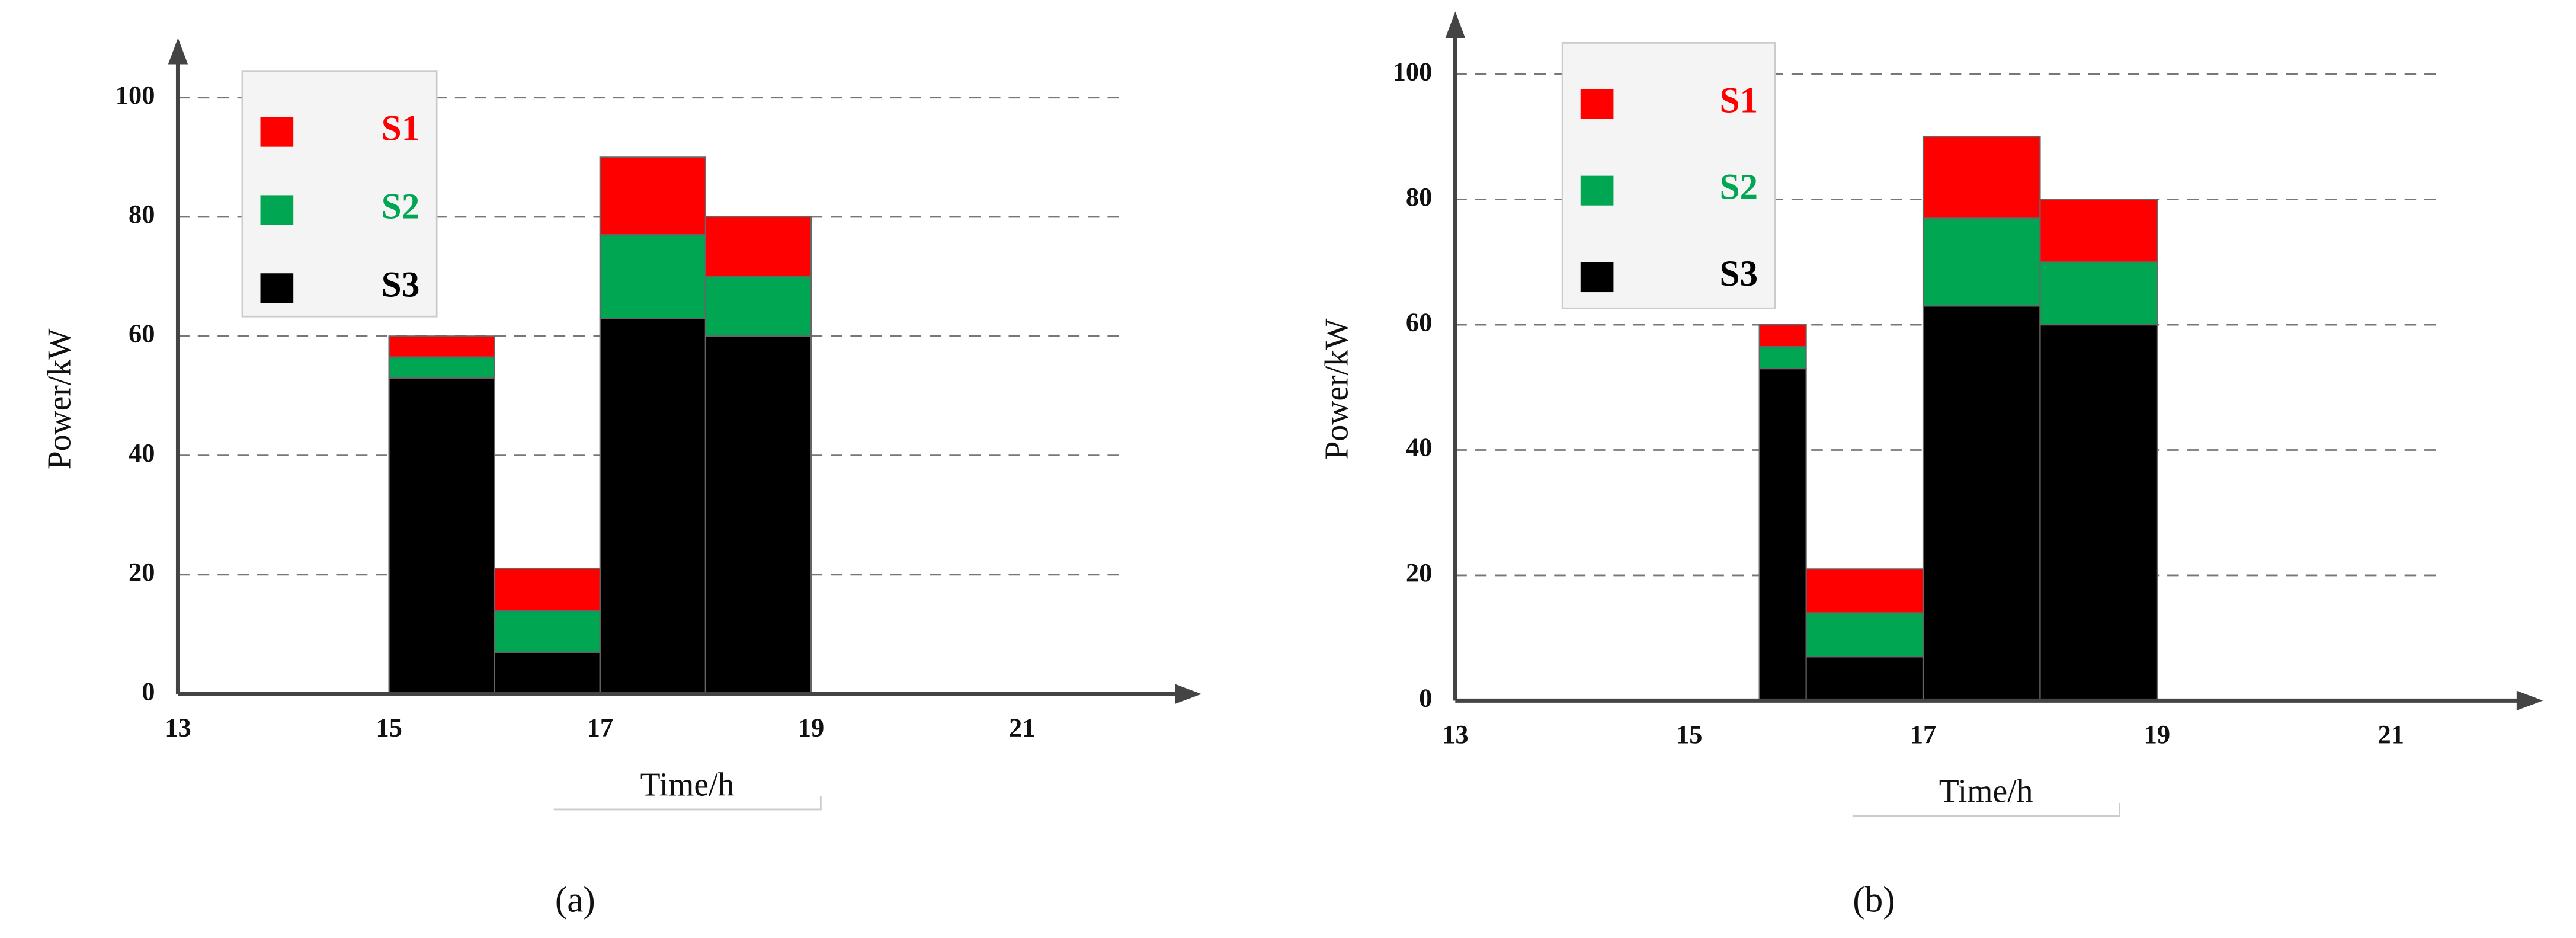 This screenshot has width=2576, height=938. Describe the element at coordinates (1874, 900) in the screenshot. I see `chart-caption: (b)` at that location.